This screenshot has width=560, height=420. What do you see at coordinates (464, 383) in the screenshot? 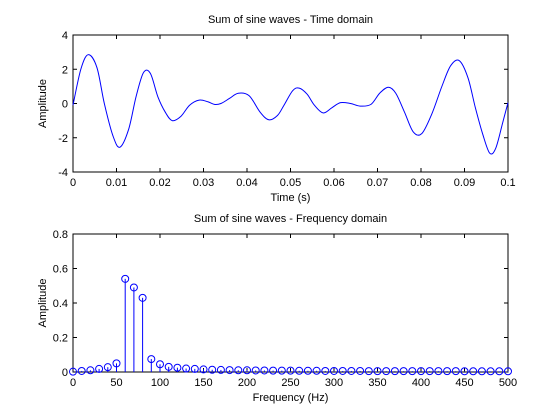
I see `x-tick-label: 450` at bounding box center [464, 383].